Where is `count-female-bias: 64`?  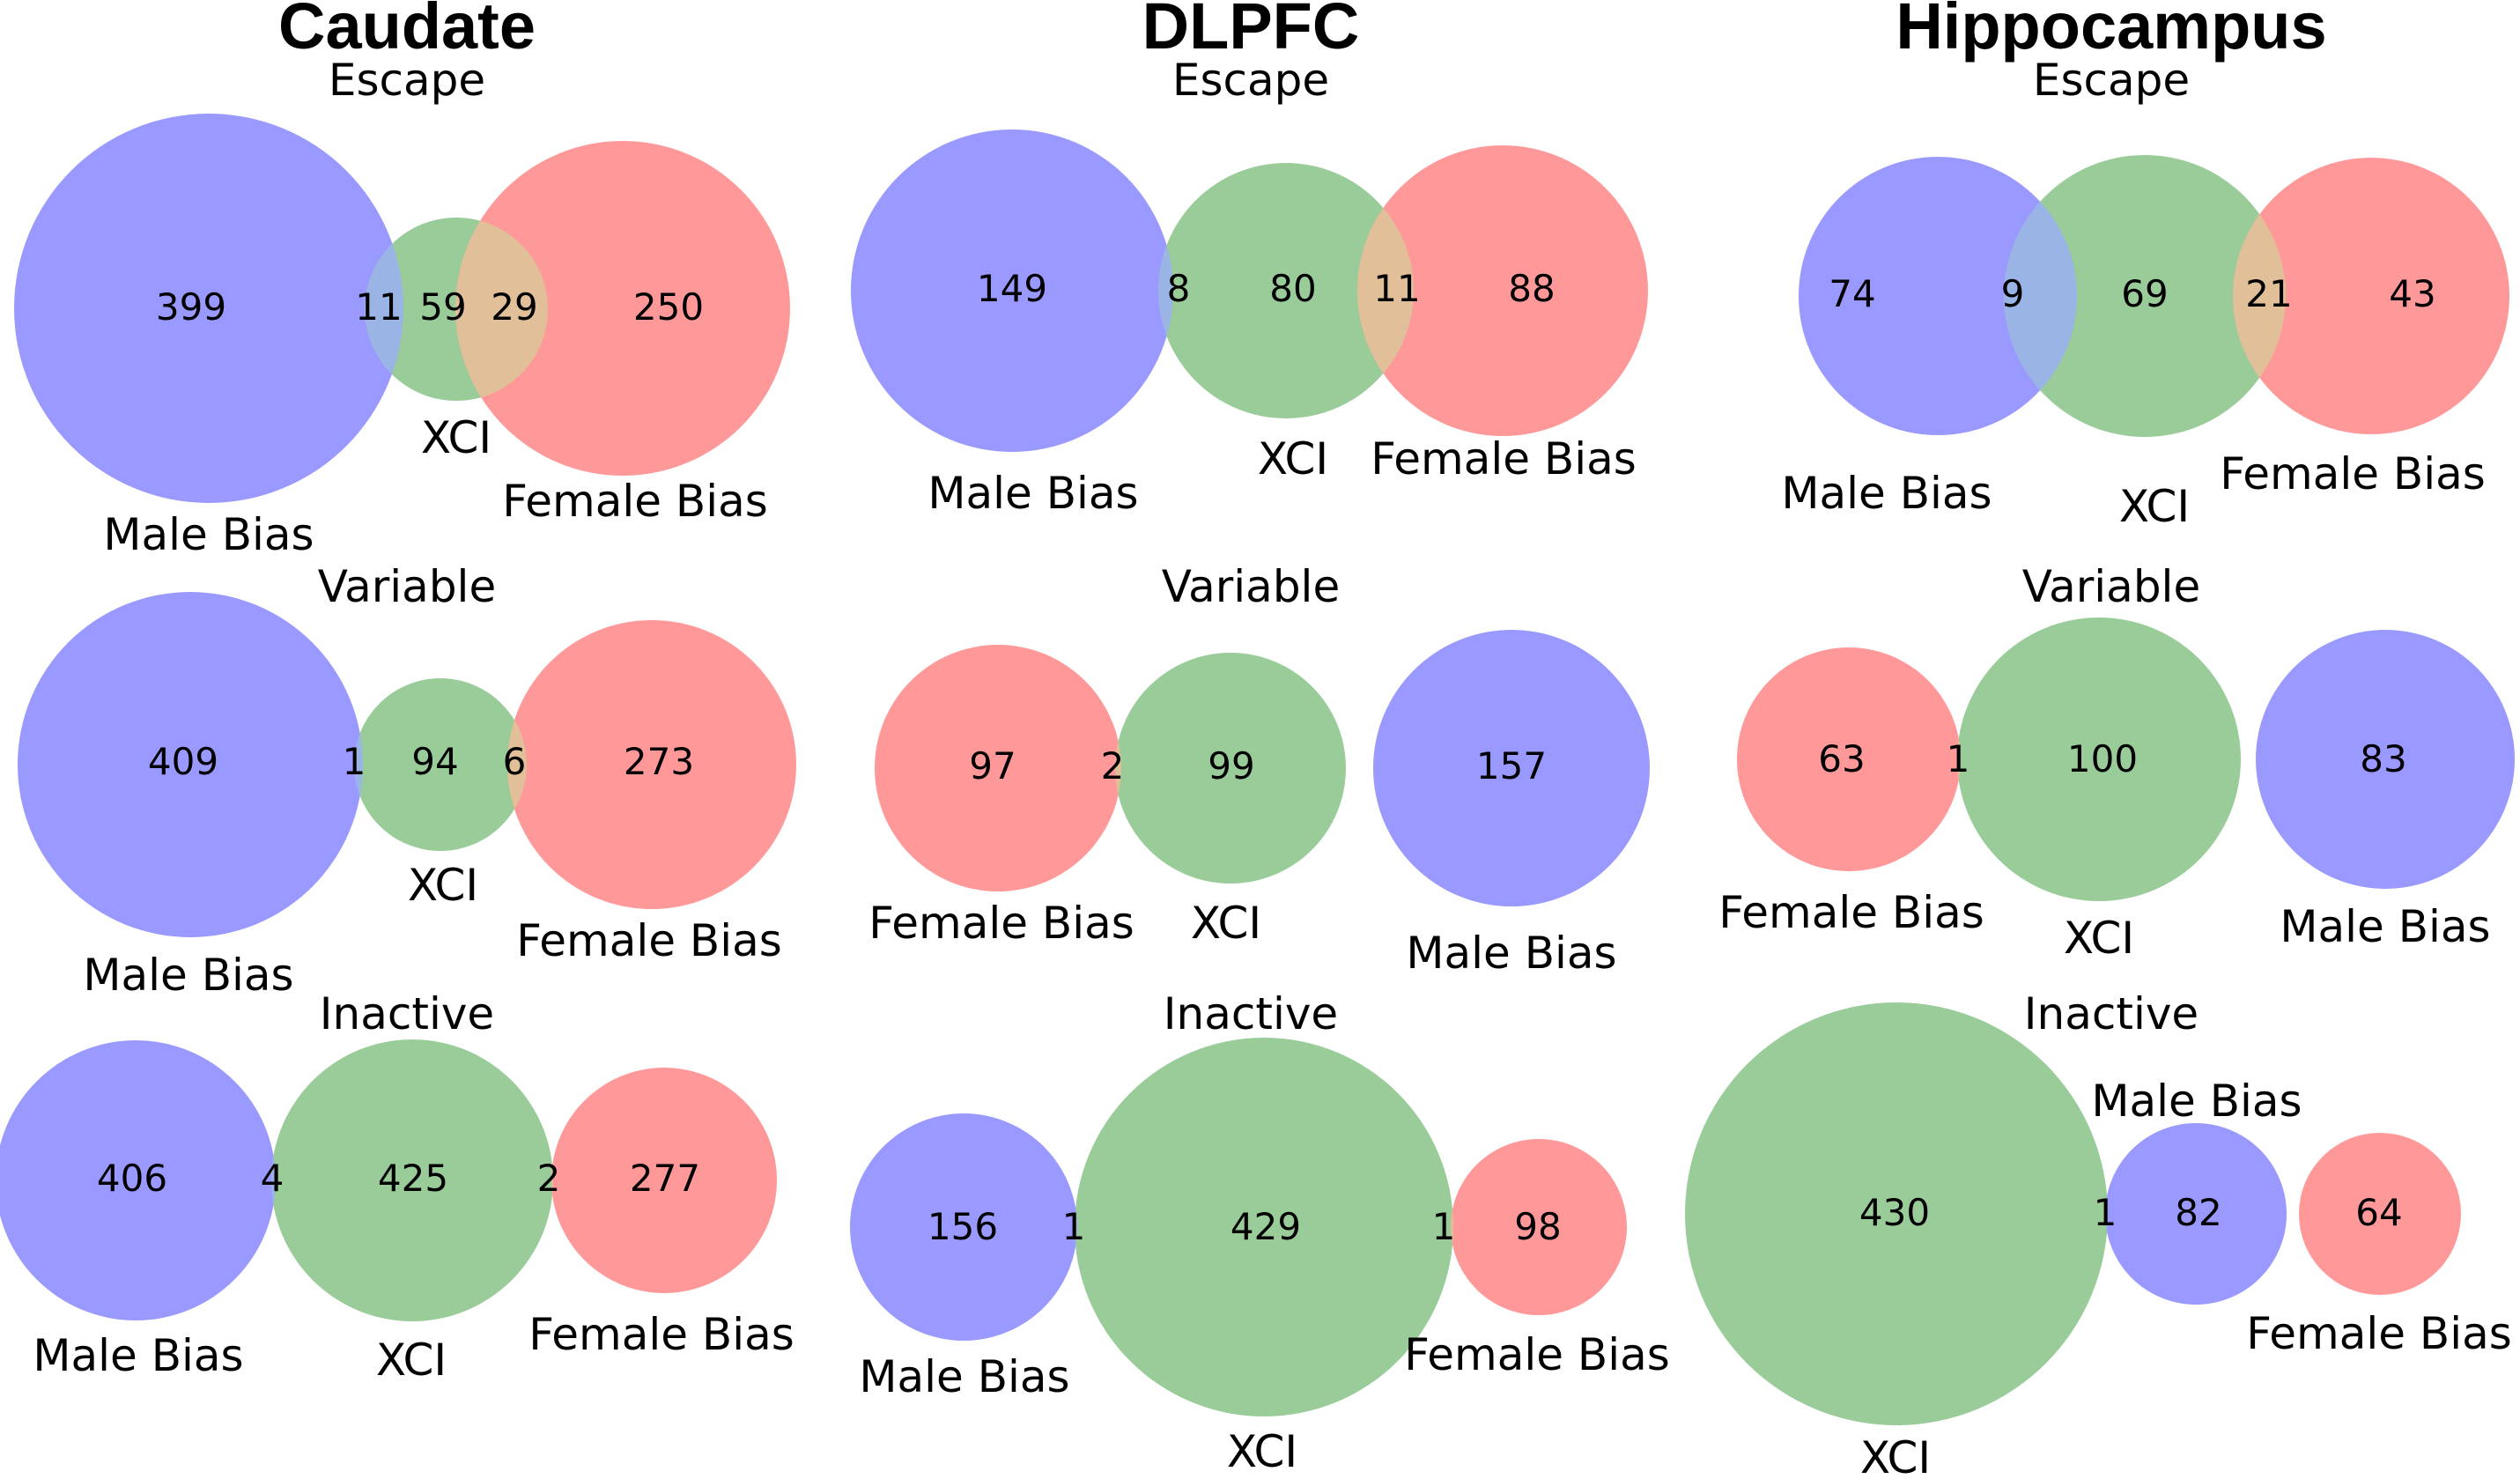
count-female-bias: 64 is located at coordinates (2378, 1212).